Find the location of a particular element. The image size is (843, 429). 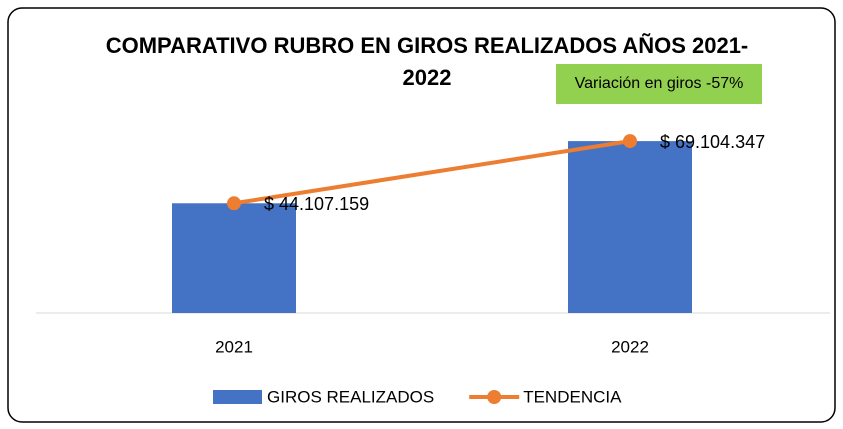

trend-line is located at coordinates (432, 172).